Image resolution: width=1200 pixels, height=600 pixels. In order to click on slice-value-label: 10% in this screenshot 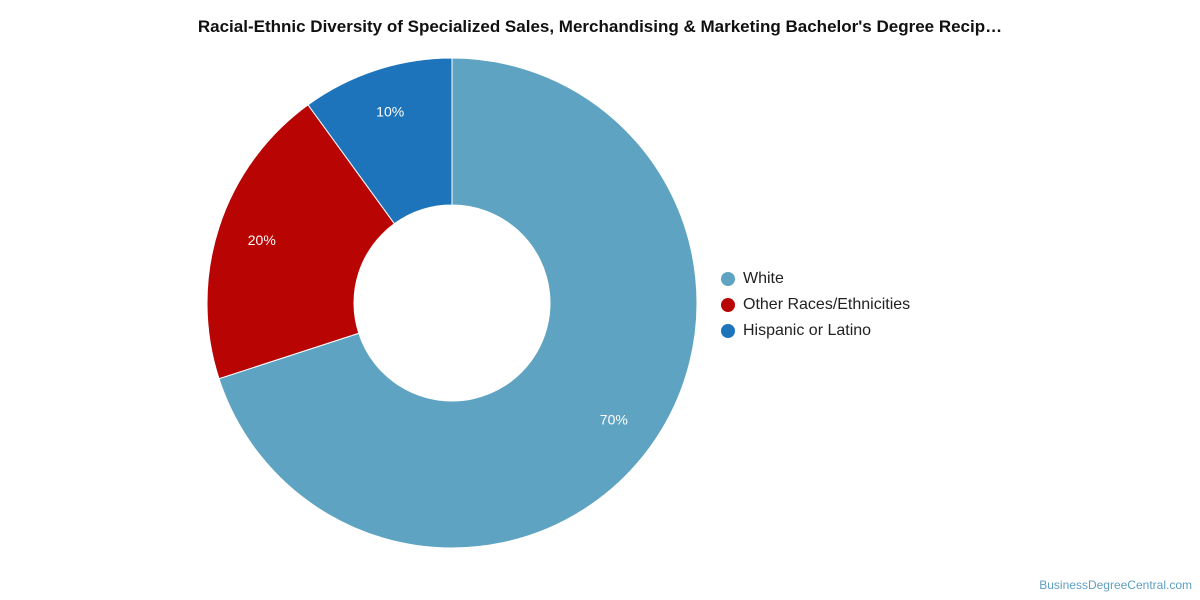, I will do `click(390, 111)`.